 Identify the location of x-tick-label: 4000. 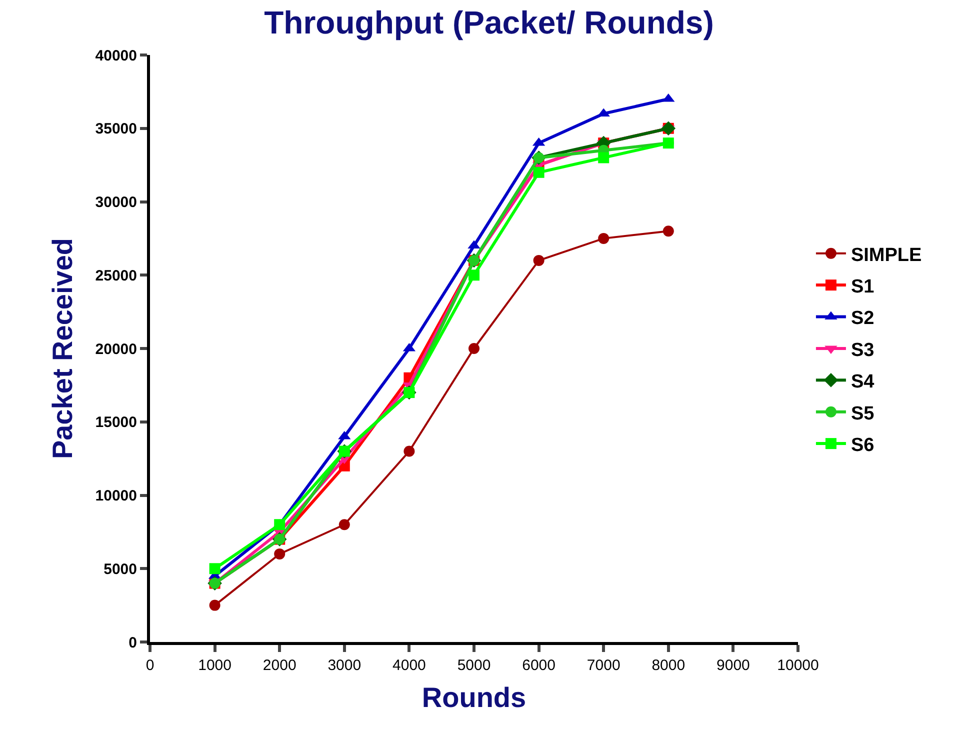
(409, 665).